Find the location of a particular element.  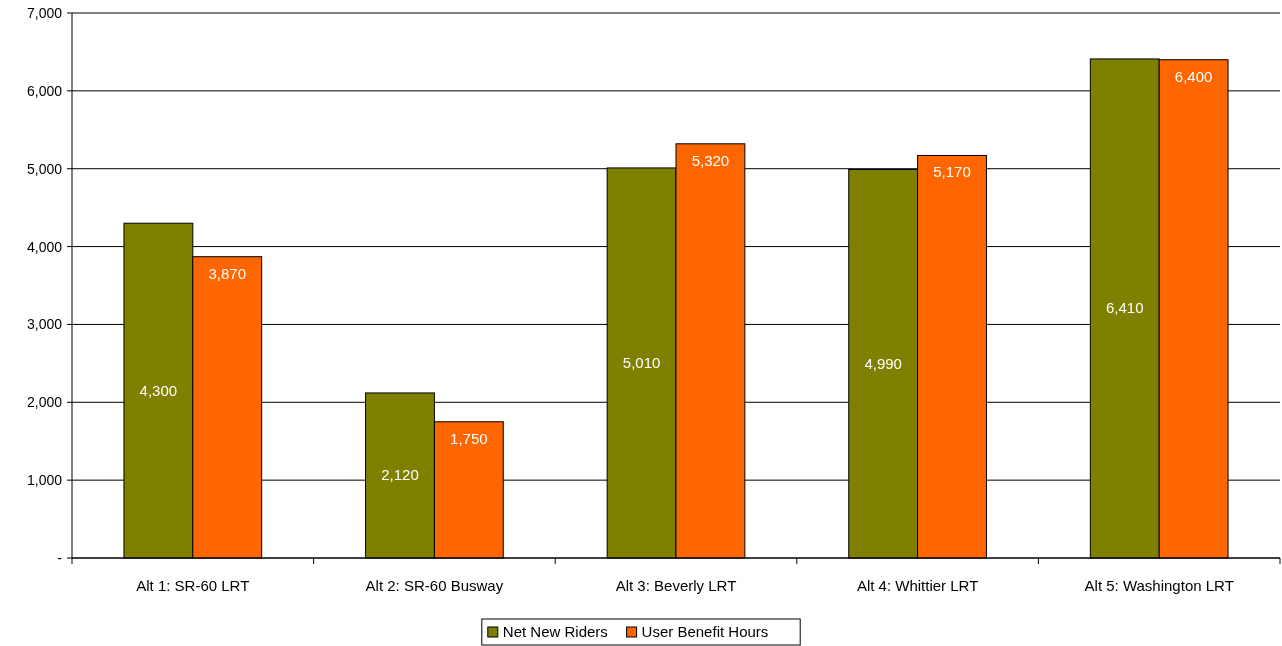

data-label: 3,870 is located at coordinates (227, 273).